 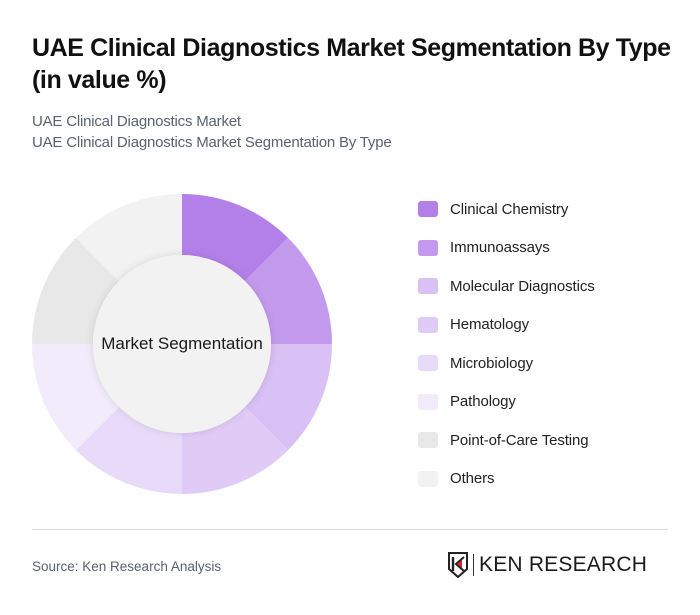 What do you see at coordinates (563, 564) in the screenshot?
I see `logo-text: KEN RESEARCH` at bounding box center [563, 564].